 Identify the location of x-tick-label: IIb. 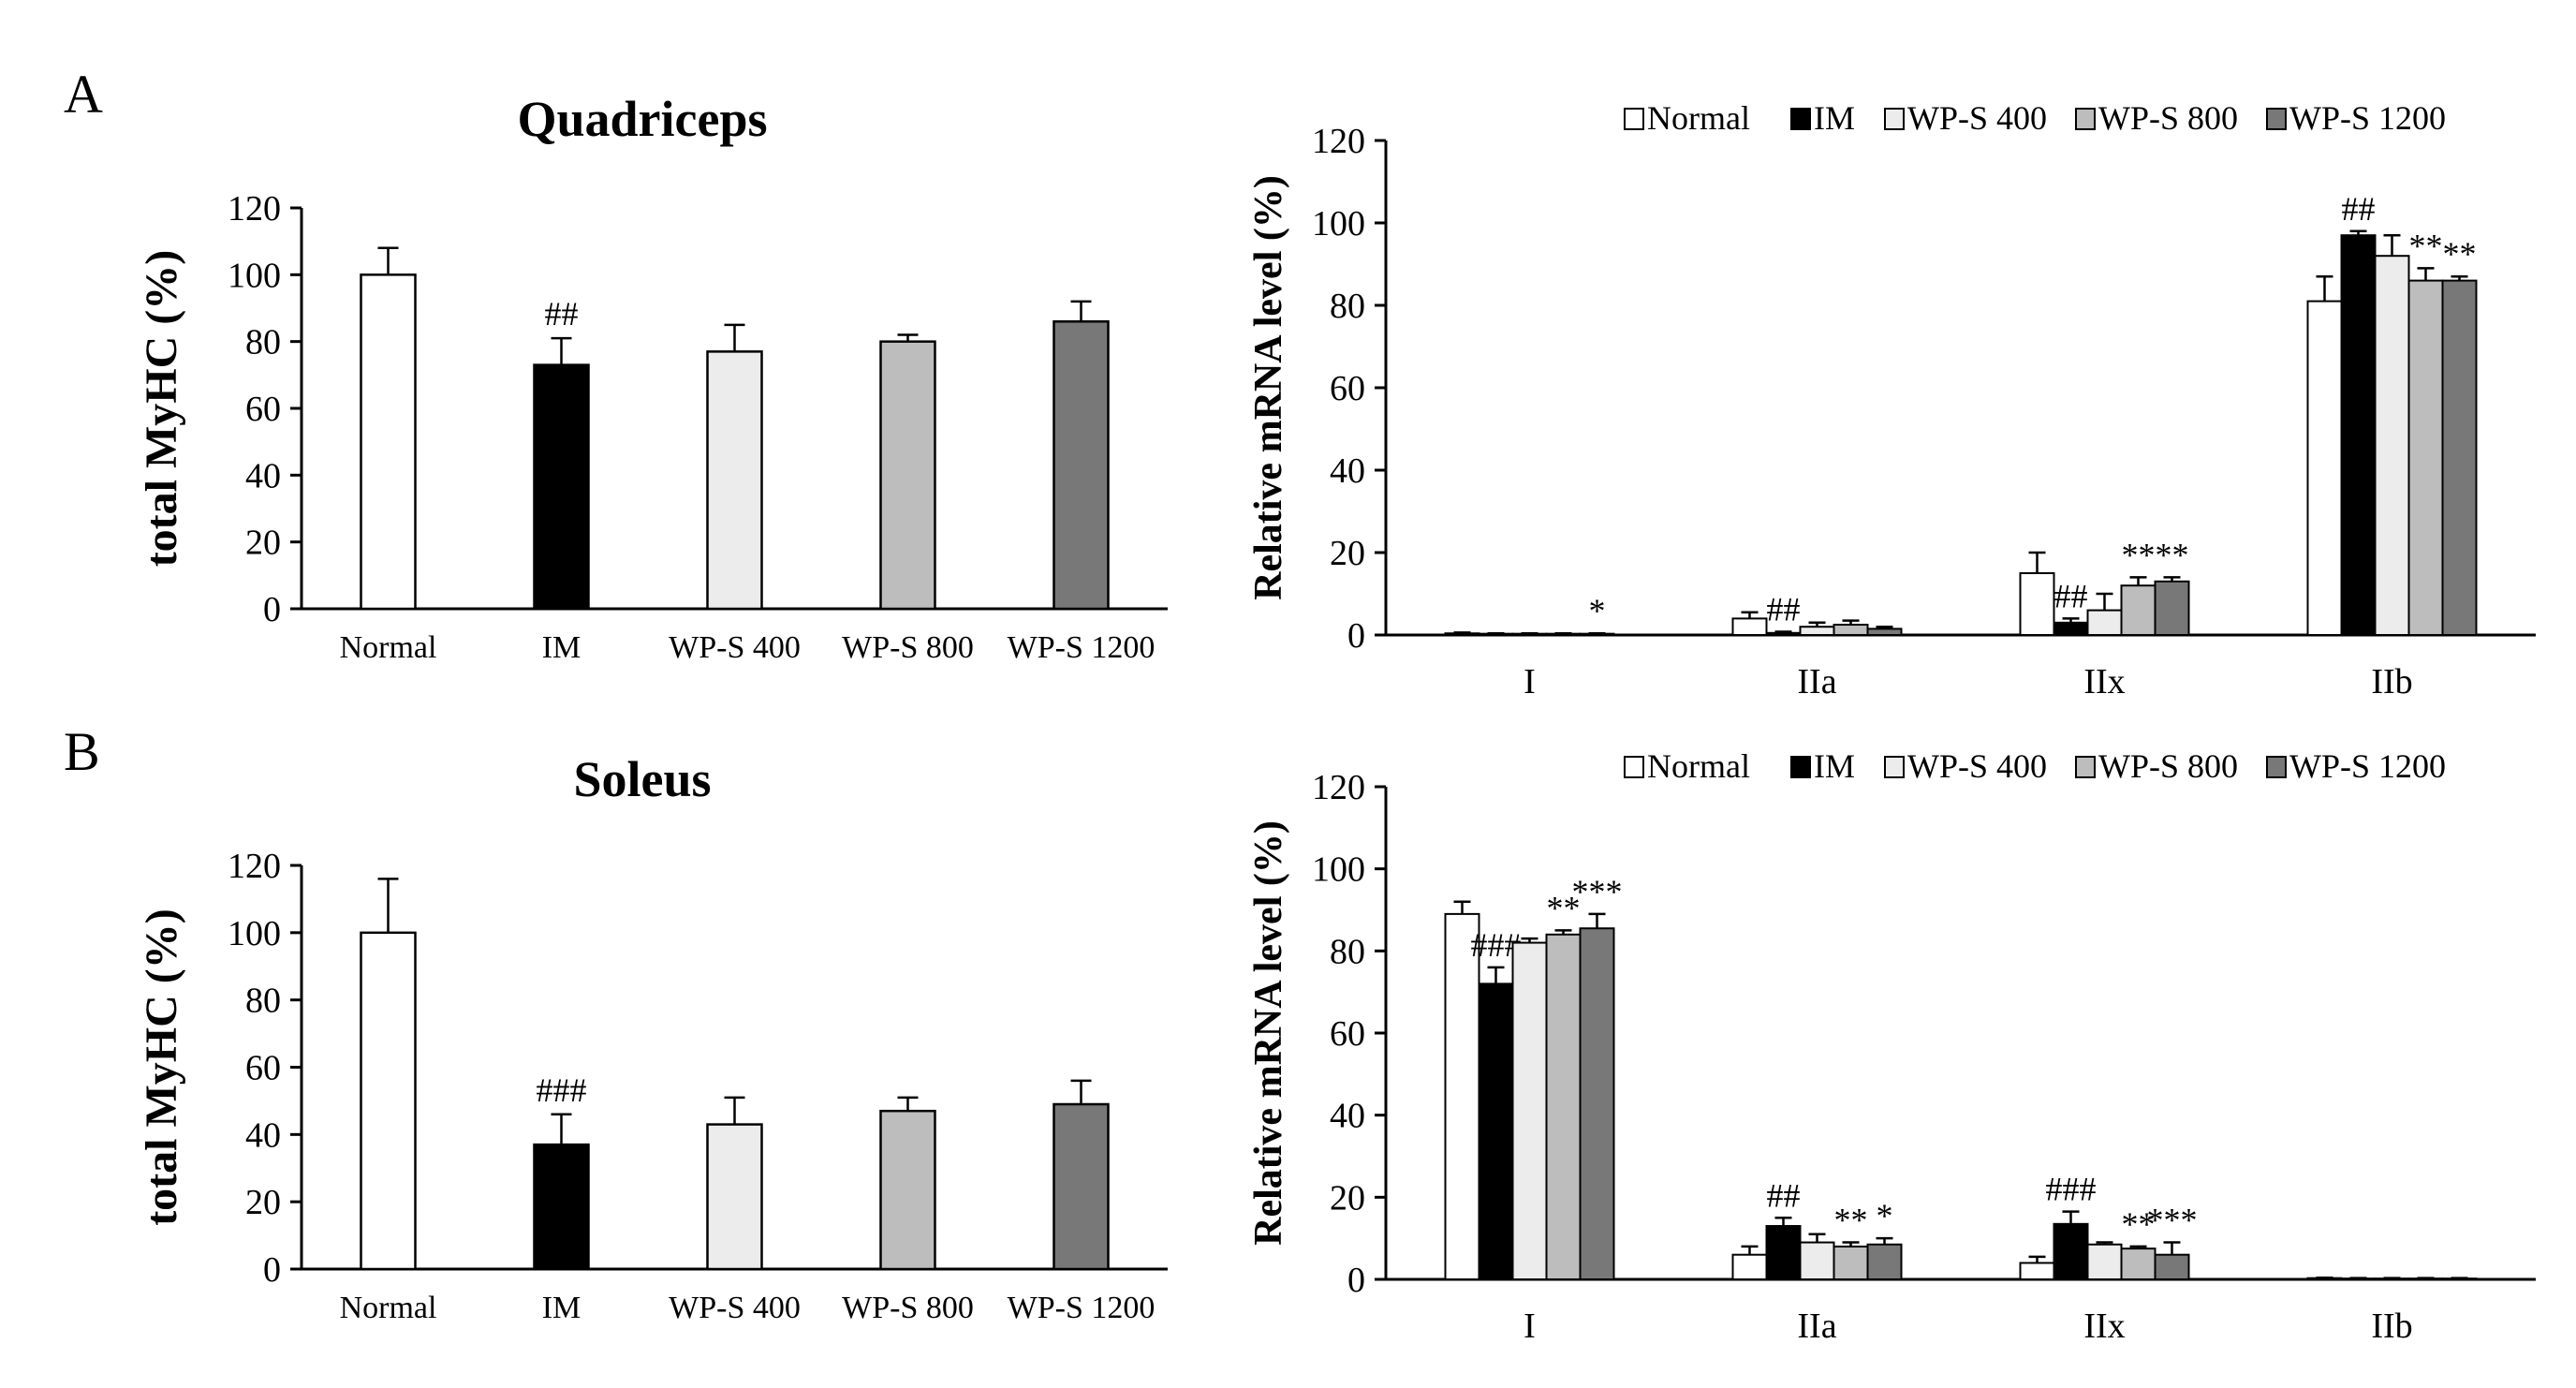
(2391, 1326).